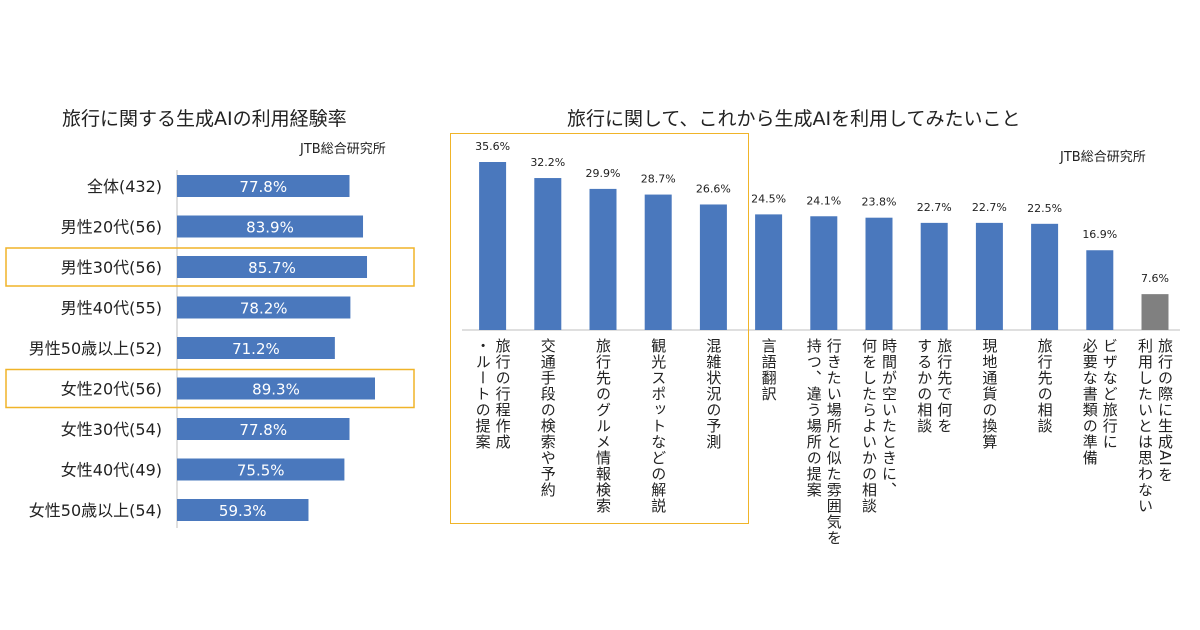  What do you see at coordinates (1044, 208) in the screenshot?
I see `right-data-label: 22.5%` at bounding box center [1044, 208].